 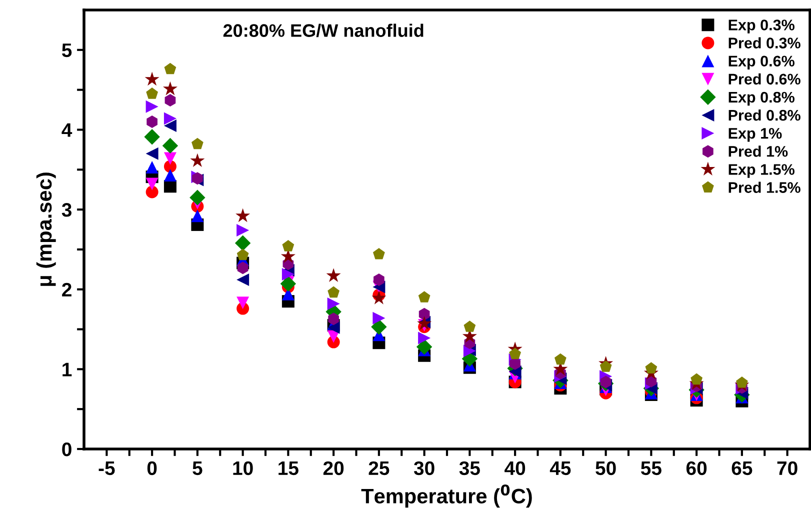 I want to click on legend-label: Exp 0.6%, so click(x=761, y=63).